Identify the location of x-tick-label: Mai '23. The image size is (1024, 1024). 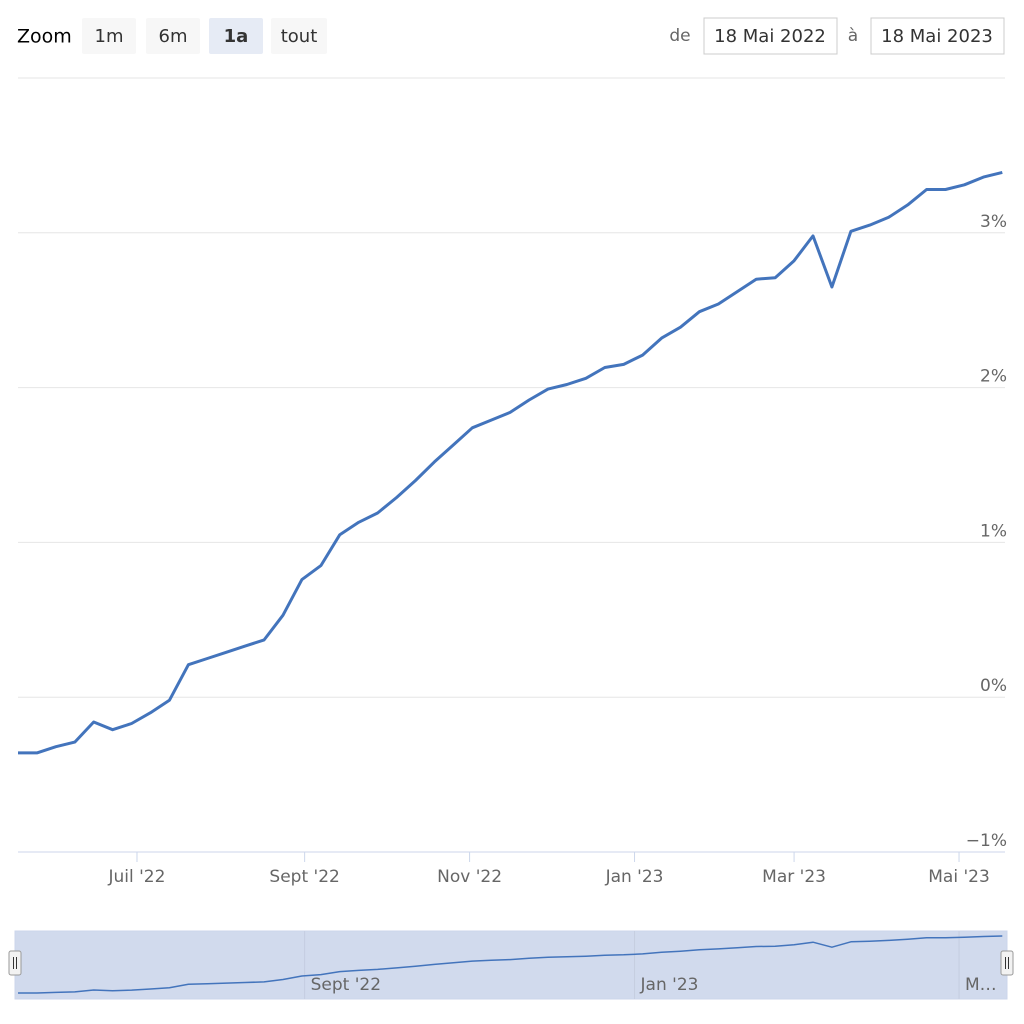
(959, 877).